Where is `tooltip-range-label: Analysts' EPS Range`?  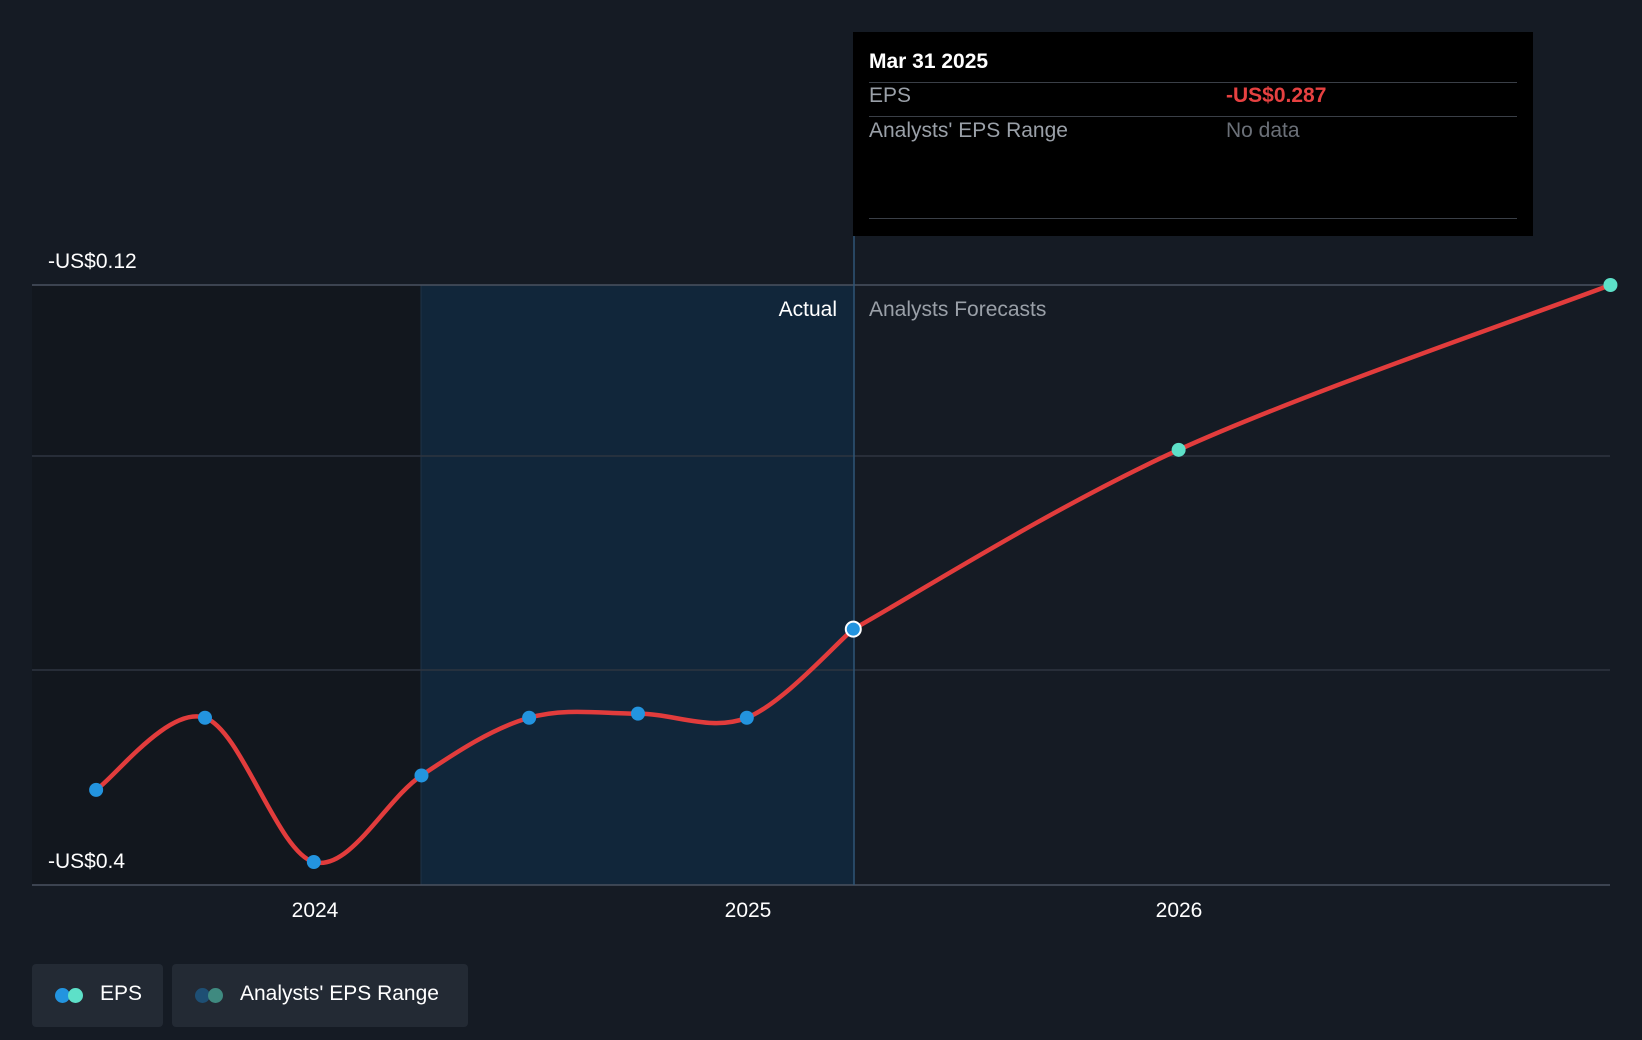
tooltip-range-label: Analysts' EPS Range is located at coordinates (968, 130).